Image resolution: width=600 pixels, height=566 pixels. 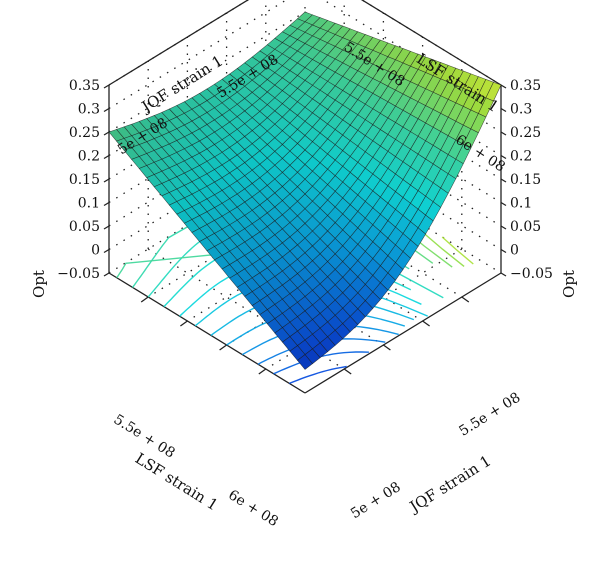 I want to click on z-tick-label-right-3: 0.1, so click(x=521, y=204).